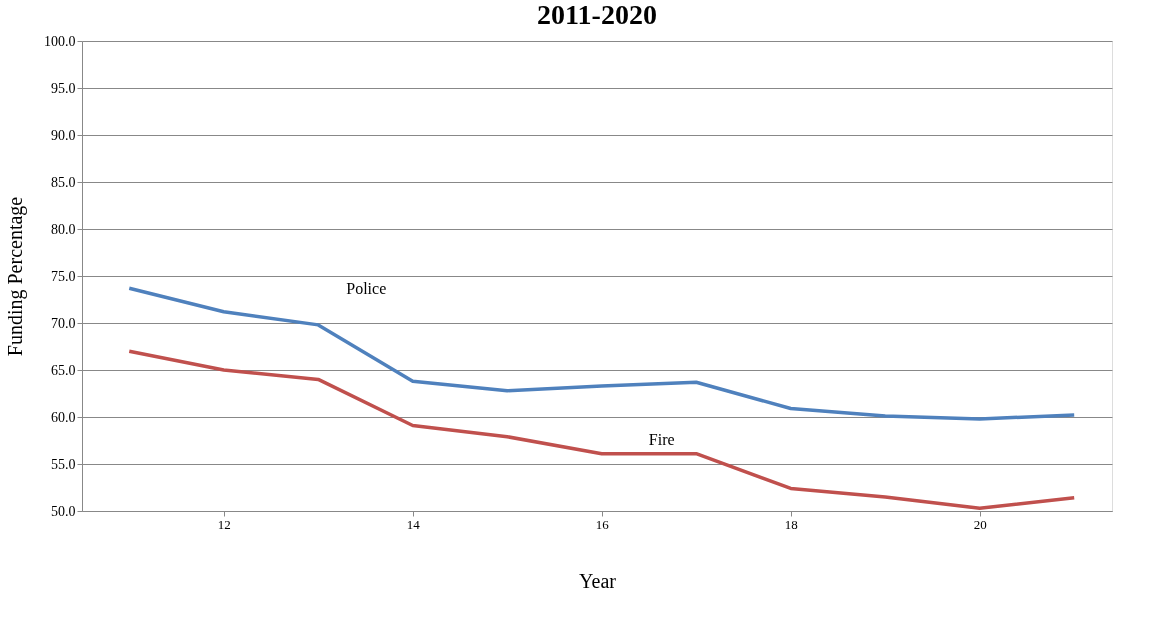 This screenshot has height=635, width=1167. What do you see at coordinates (597, 15) in the screenshot?
I see `chart-title: 2011-2020` at bounding box center [597, 15].